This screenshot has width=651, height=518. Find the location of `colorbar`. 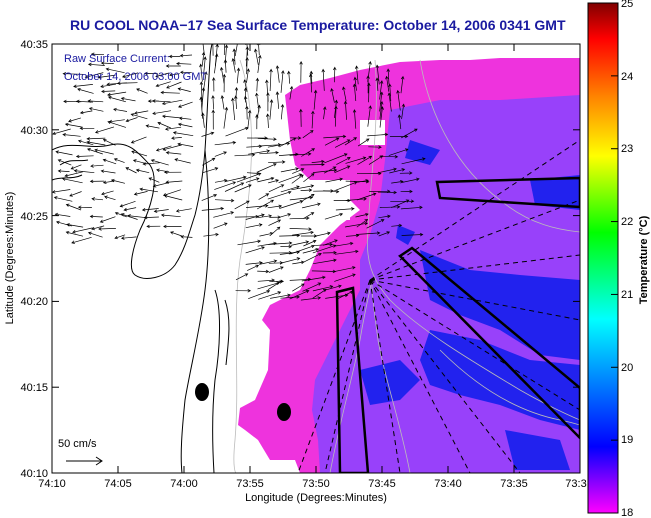

colorbar is located at coordinates (603, 258).